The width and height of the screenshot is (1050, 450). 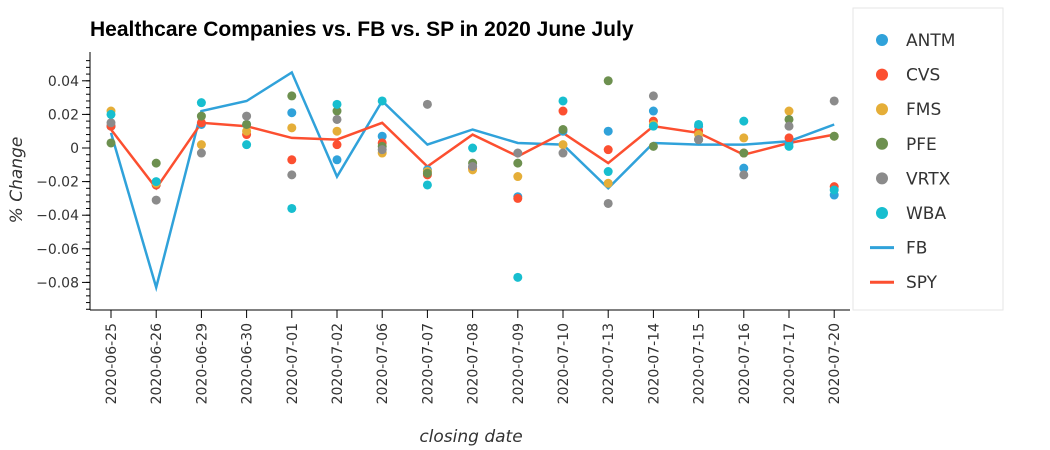 What do you see at coordinates (17, 180) in the screenshot?
I see `y-axis-label: % Change` at bounding box center [17, 180].